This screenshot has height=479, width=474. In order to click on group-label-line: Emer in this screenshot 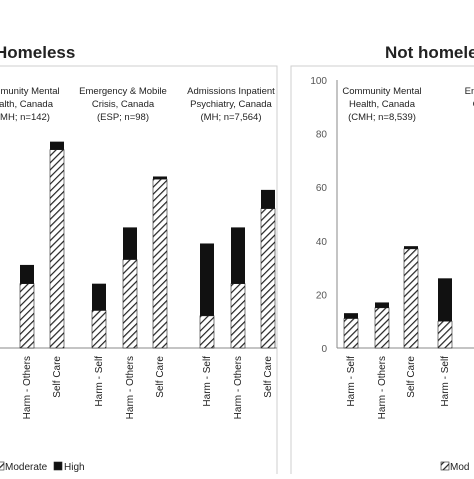, I will do `click(469, 91)`.